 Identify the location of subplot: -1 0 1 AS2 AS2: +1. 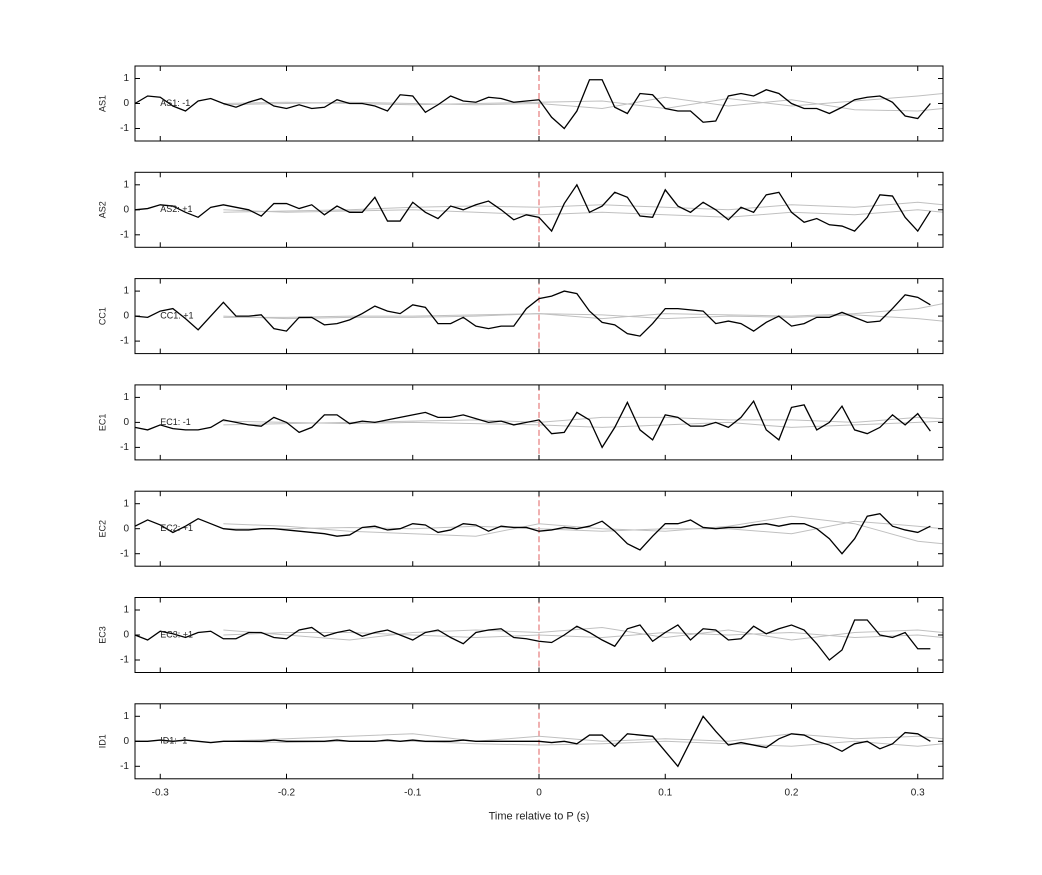
(520, 209).